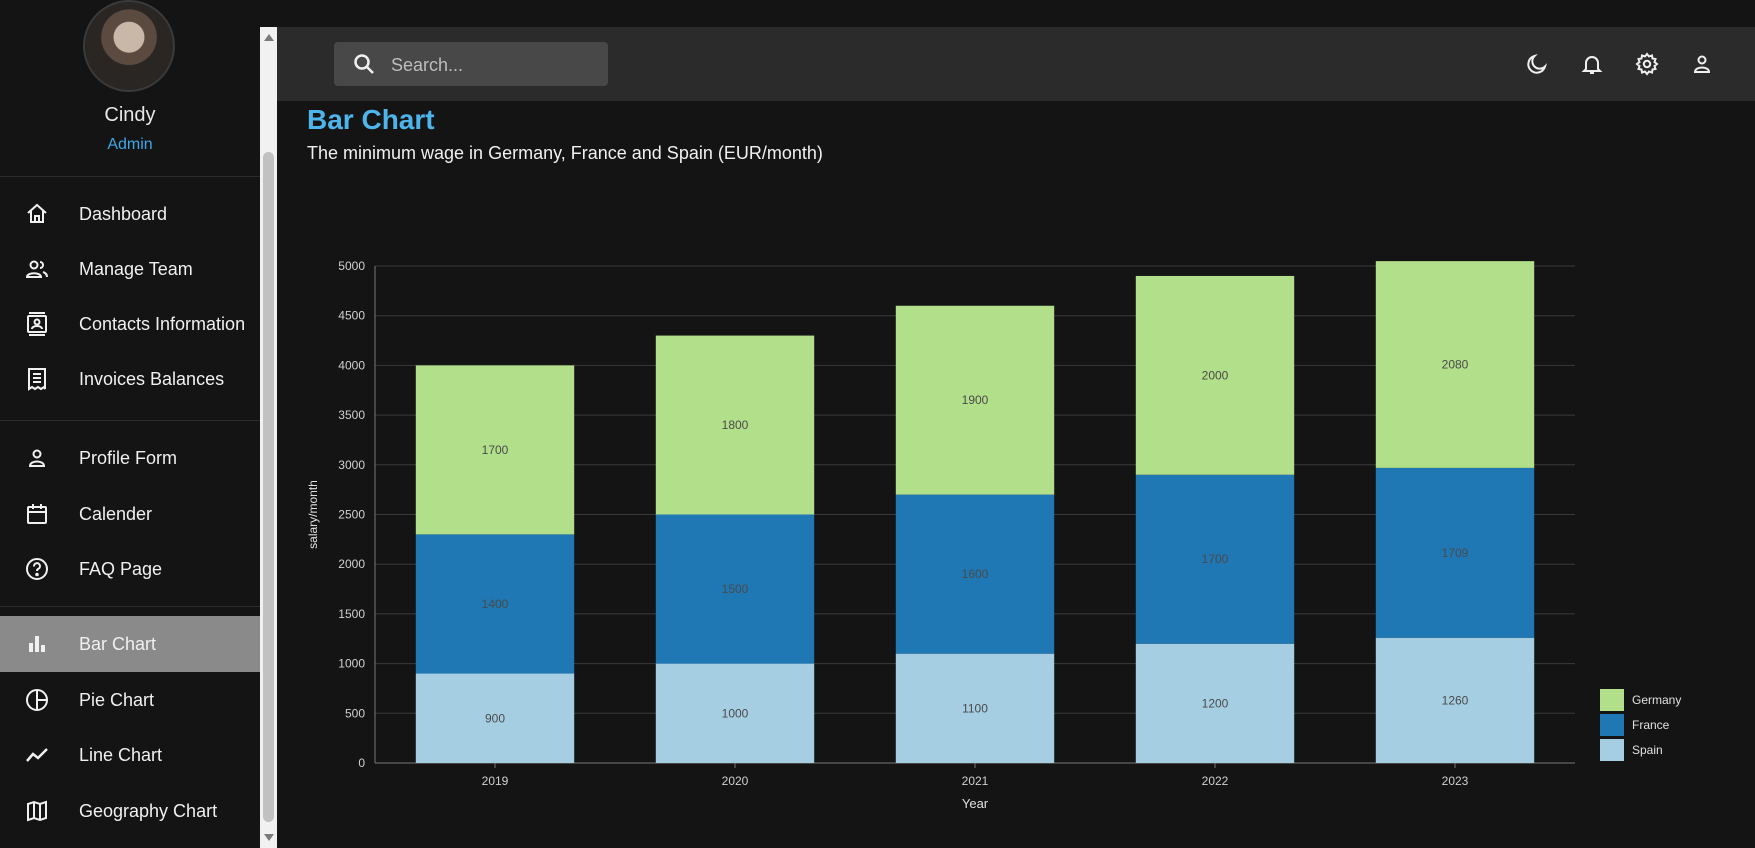  Describe the element at coordinates (1455, 781) in the screenshot. I see `x-tick-label: 2023` at that location.